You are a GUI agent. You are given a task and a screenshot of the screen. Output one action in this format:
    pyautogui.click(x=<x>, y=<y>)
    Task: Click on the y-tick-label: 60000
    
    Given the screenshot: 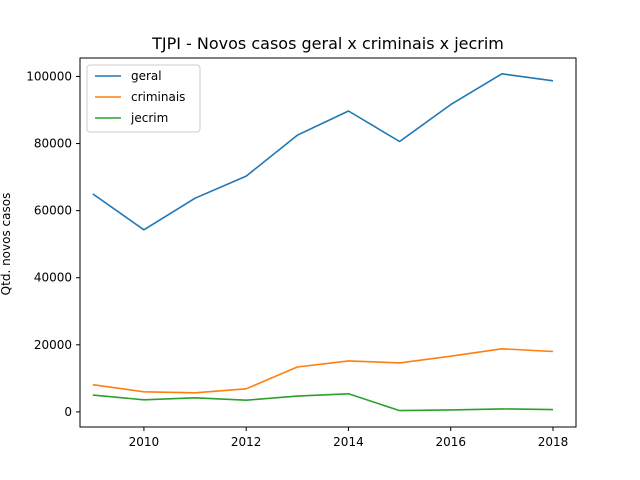 What is the action you would take?
    pyautogui.click(x=53, y=211)
    